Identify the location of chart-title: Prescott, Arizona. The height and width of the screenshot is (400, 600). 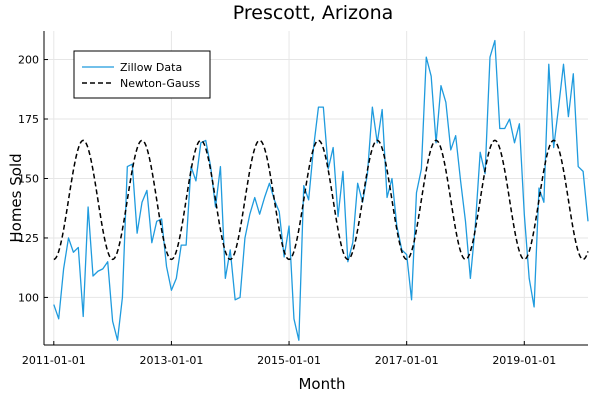
(313, 13).